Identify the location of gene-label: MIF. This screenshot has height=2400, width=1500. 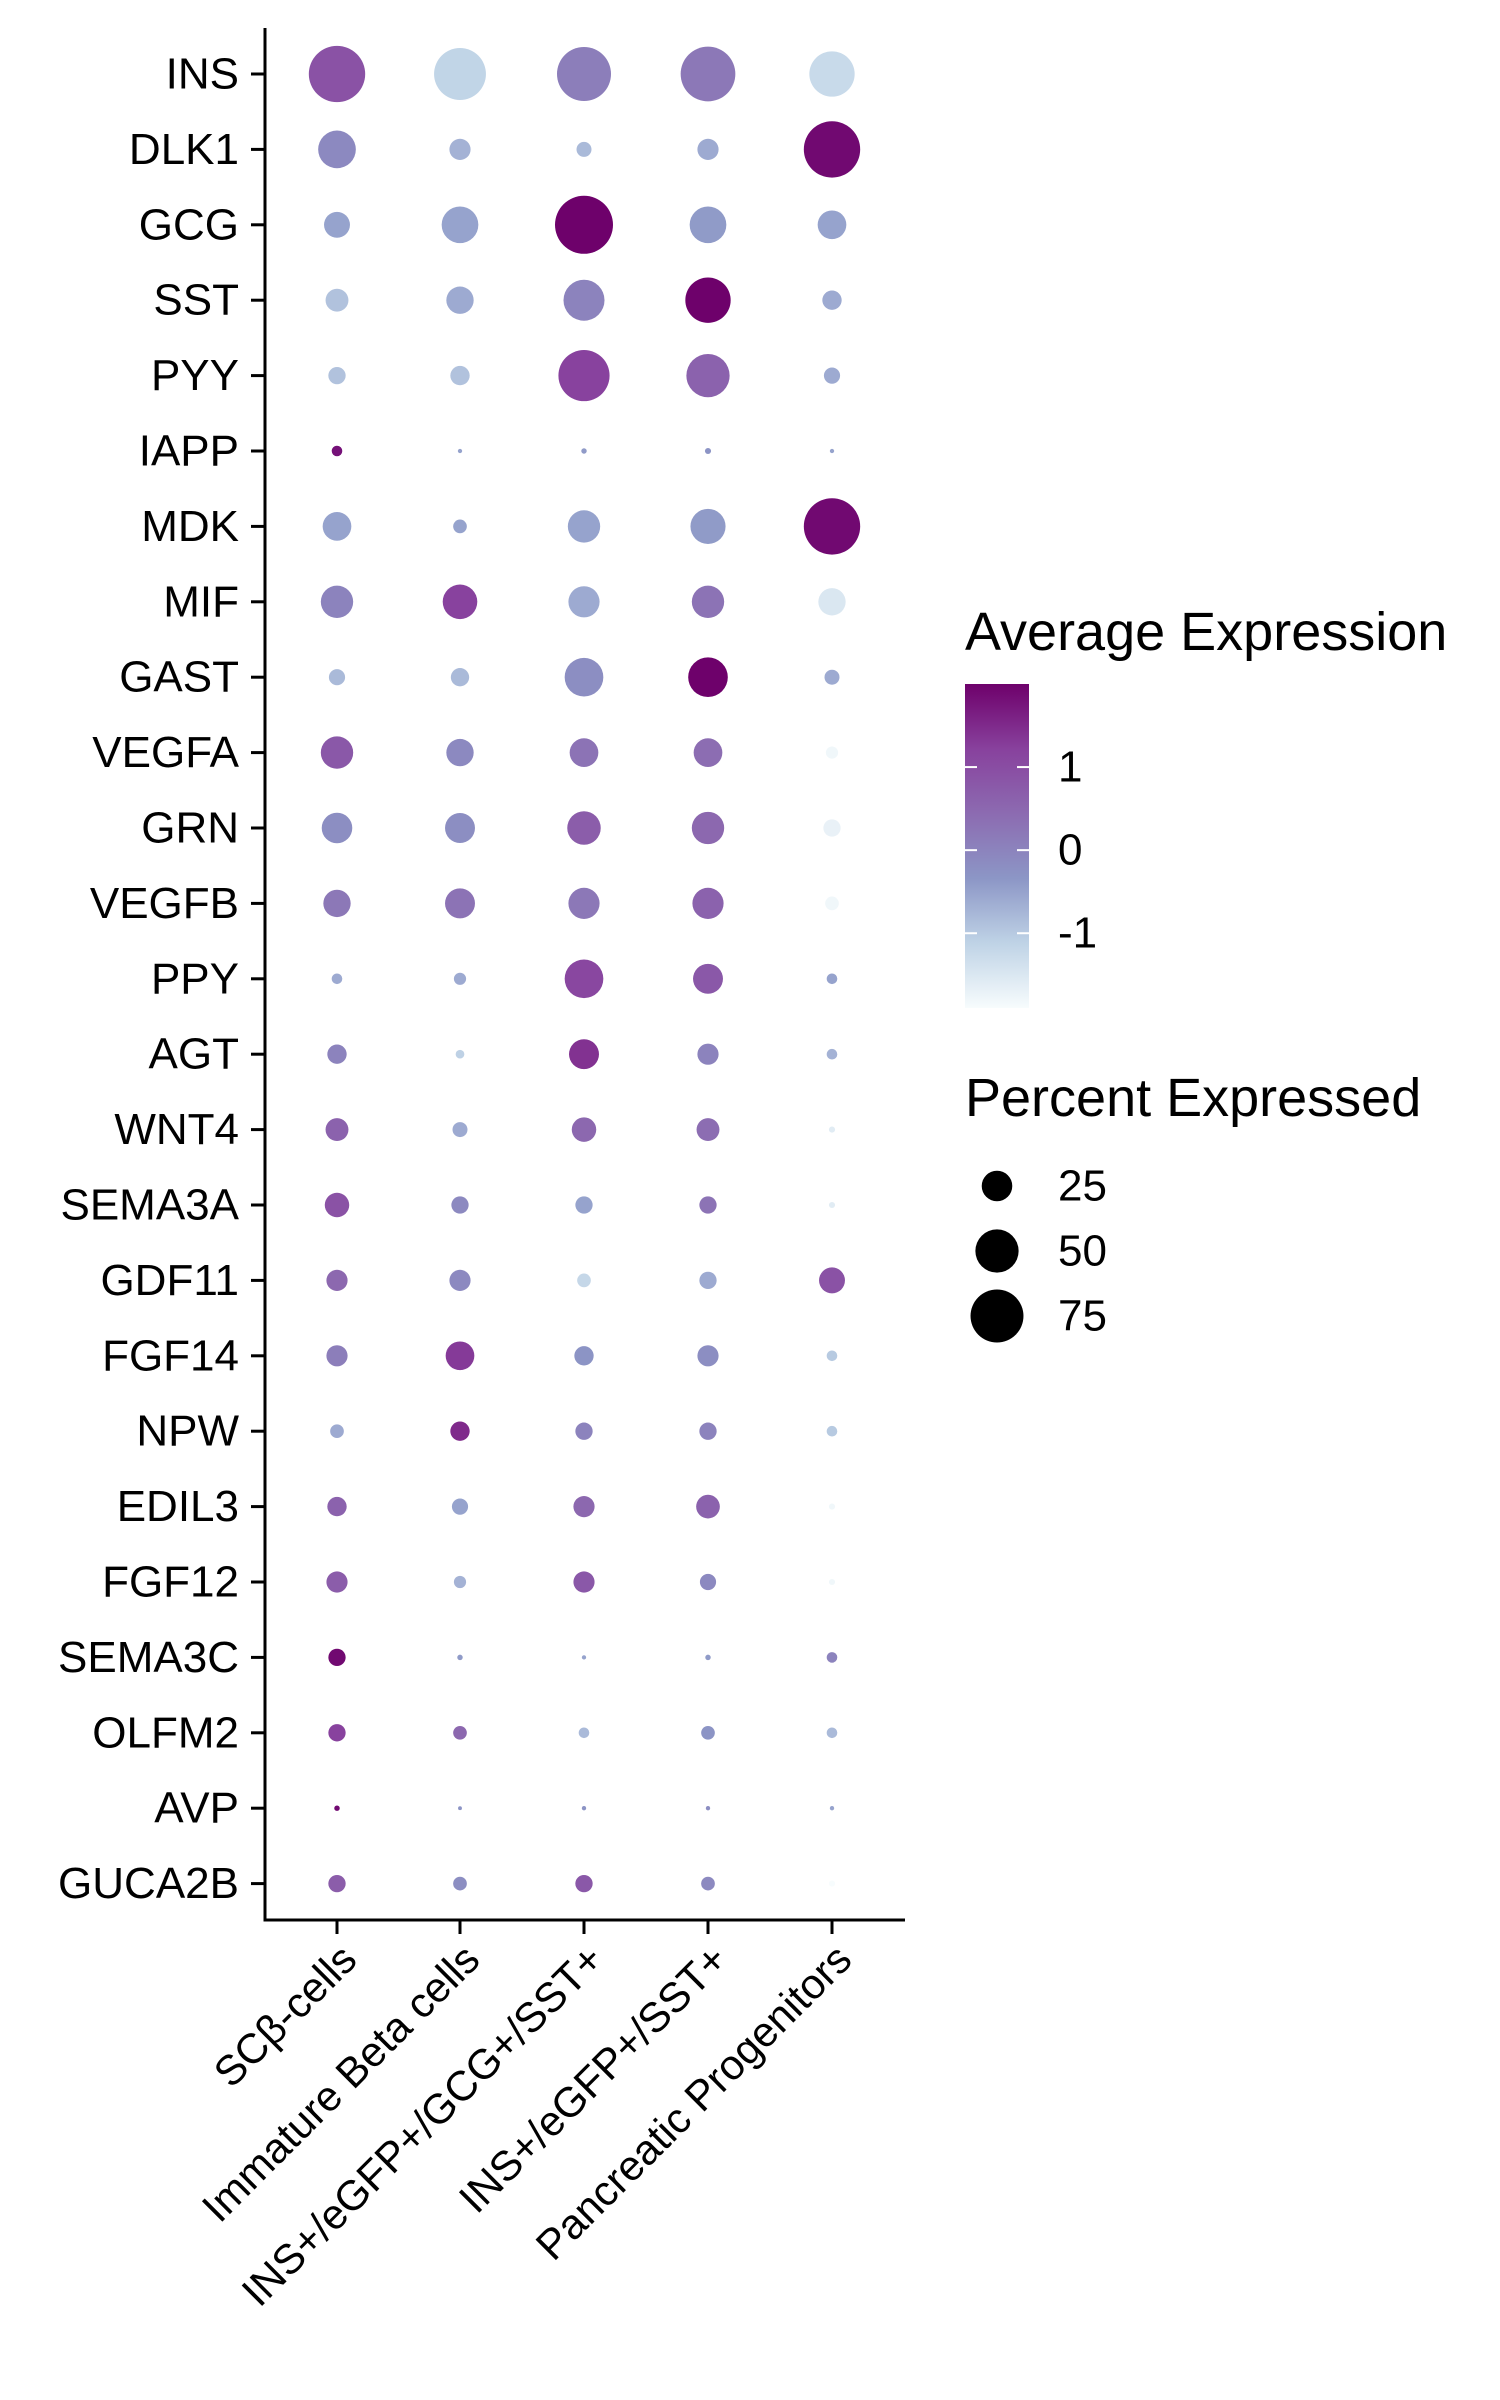
(201, 601).